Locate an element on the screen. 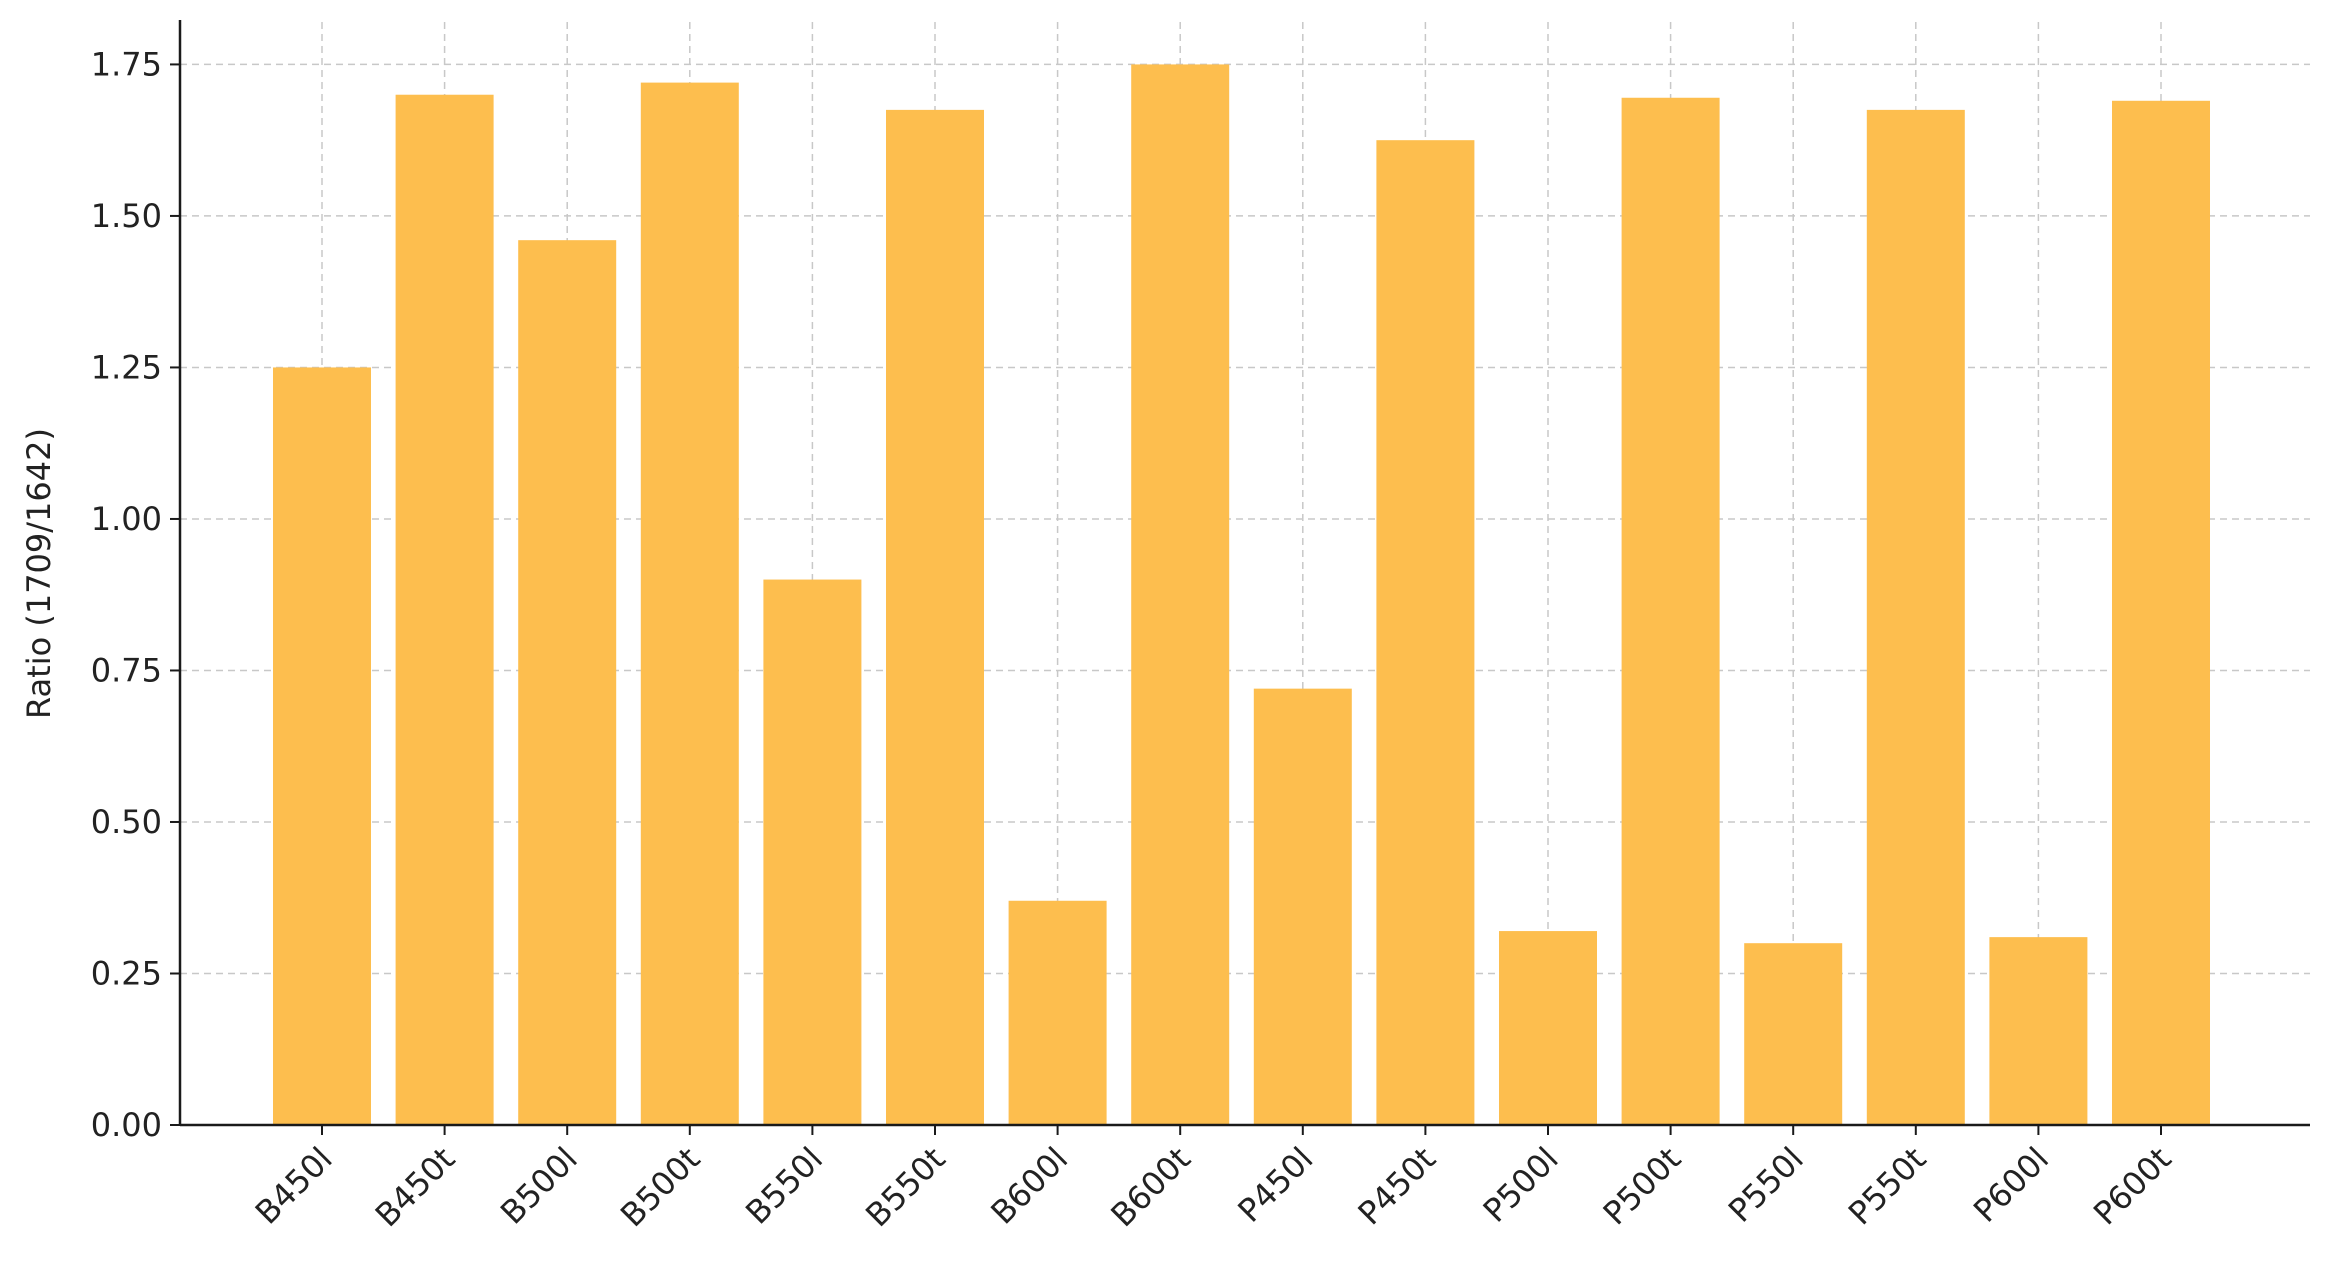 The image size is (2329, 1271). bar-b500l is located at coordinates (567, 682).